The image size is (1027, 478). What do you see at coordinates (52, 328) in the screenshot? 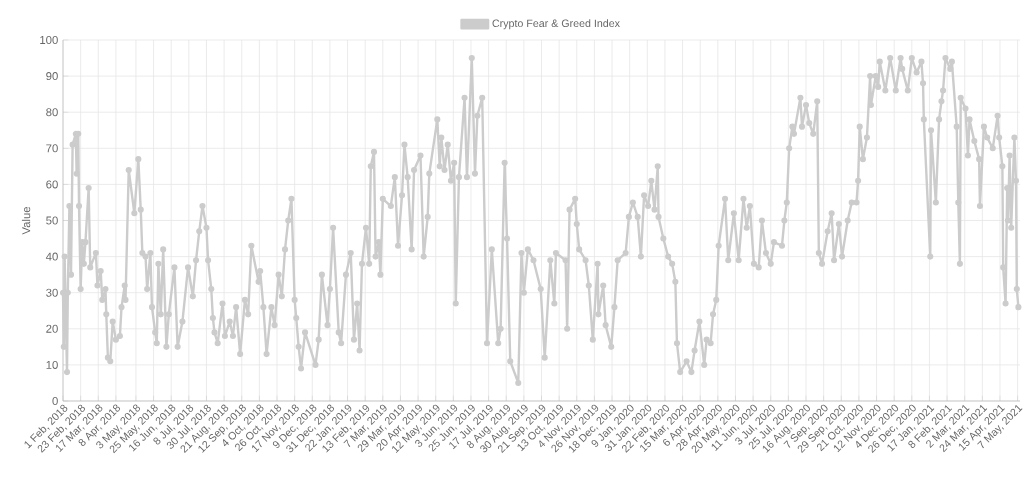
I see `y-tick-label: 20` at bounding box center [52, 328].